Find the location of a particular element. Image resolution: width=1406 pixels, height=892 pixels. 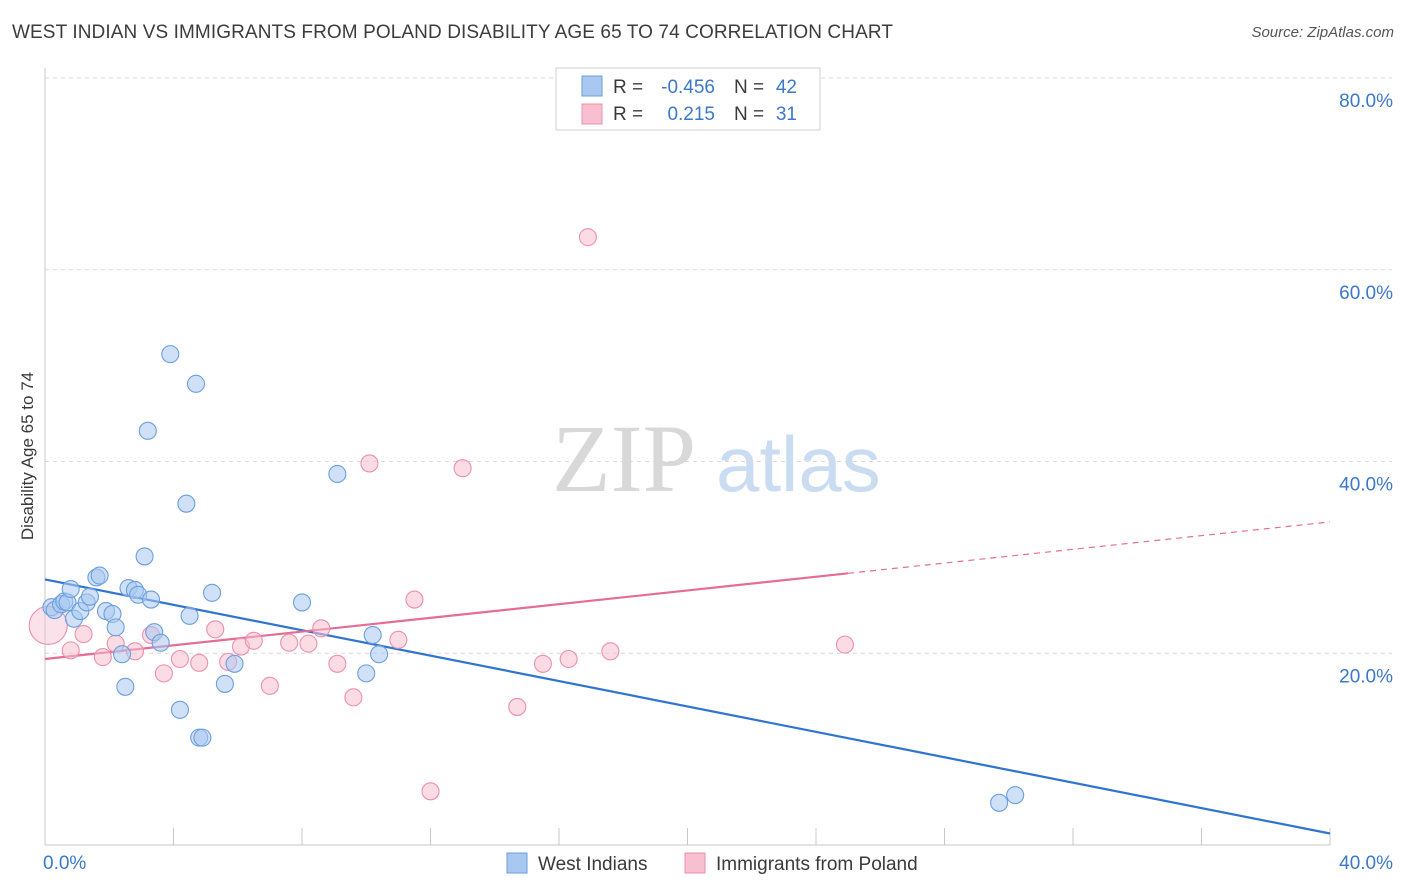

y-tick-label-60: 60.0% is located at coordinates (1366, 293).